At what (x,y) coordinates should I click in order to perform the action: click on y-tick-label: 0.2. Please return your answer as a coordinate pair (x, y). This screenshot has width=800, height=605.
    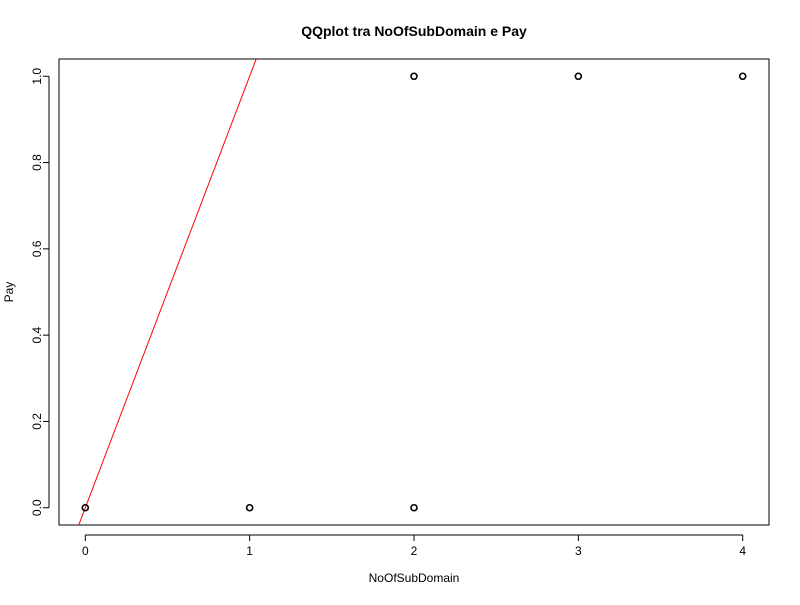
    Looking at the image, I should click on (37, 421).